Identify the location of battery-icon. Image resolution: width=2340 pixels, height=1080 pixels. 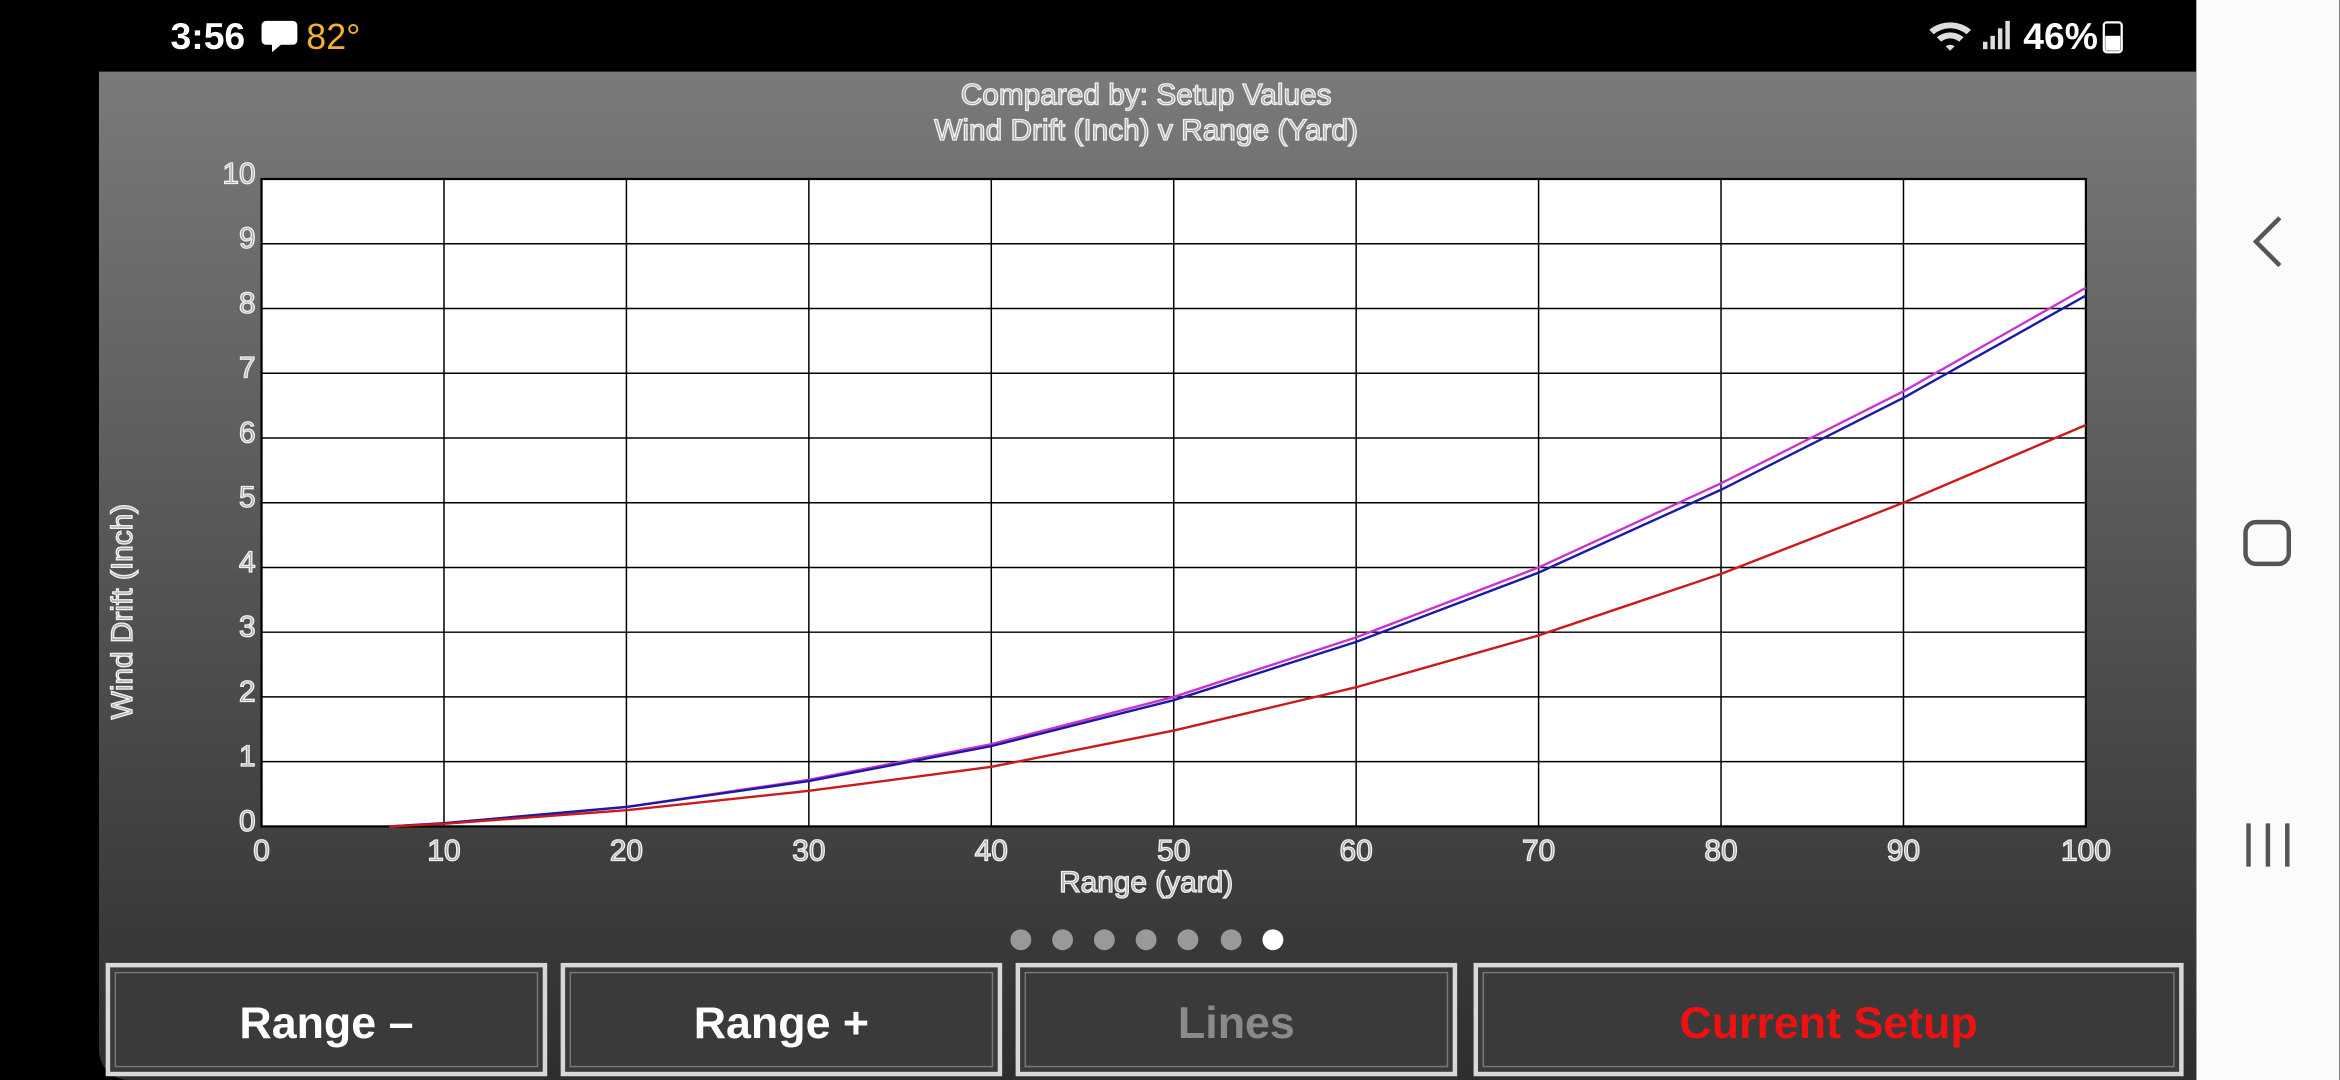
(2112, 37).